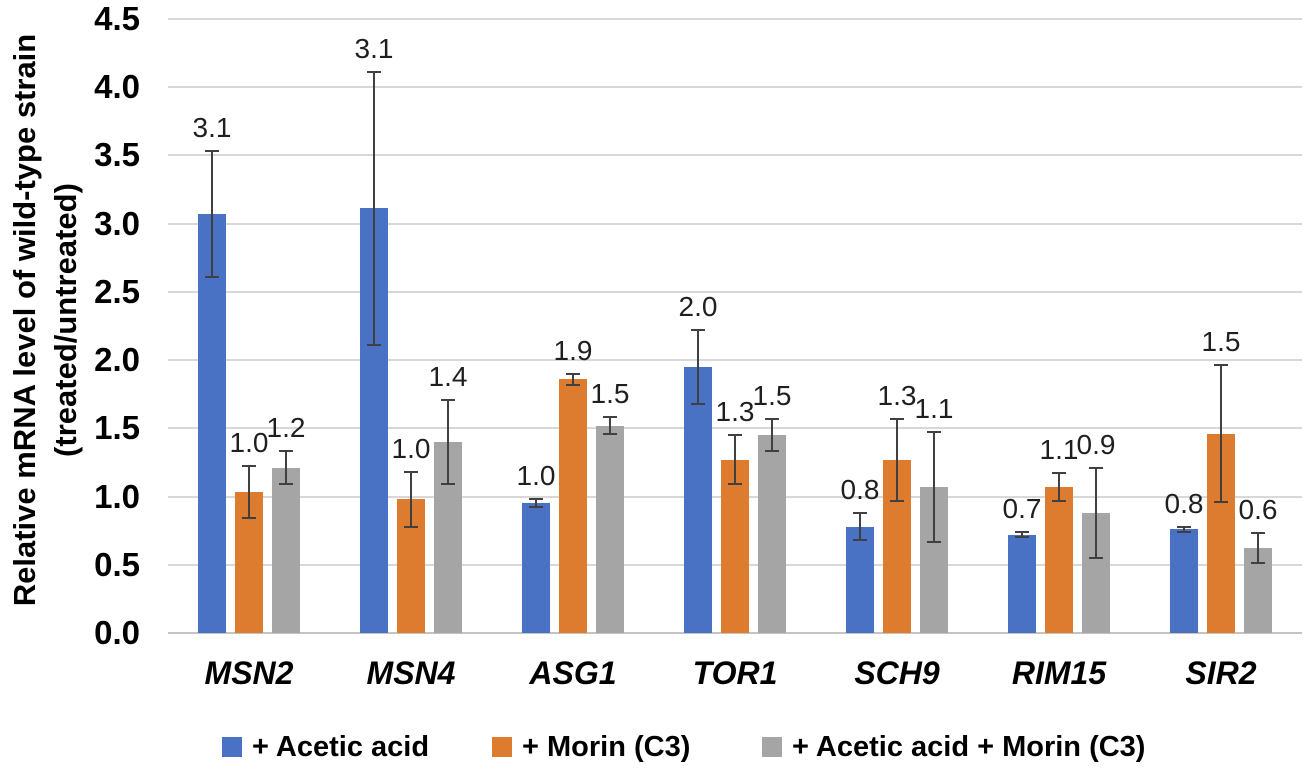  What do you see at coordinates (606, 747) in the screenshot?
I see `legend-label: + Morin (C3)` at bounding box center [606, 747].